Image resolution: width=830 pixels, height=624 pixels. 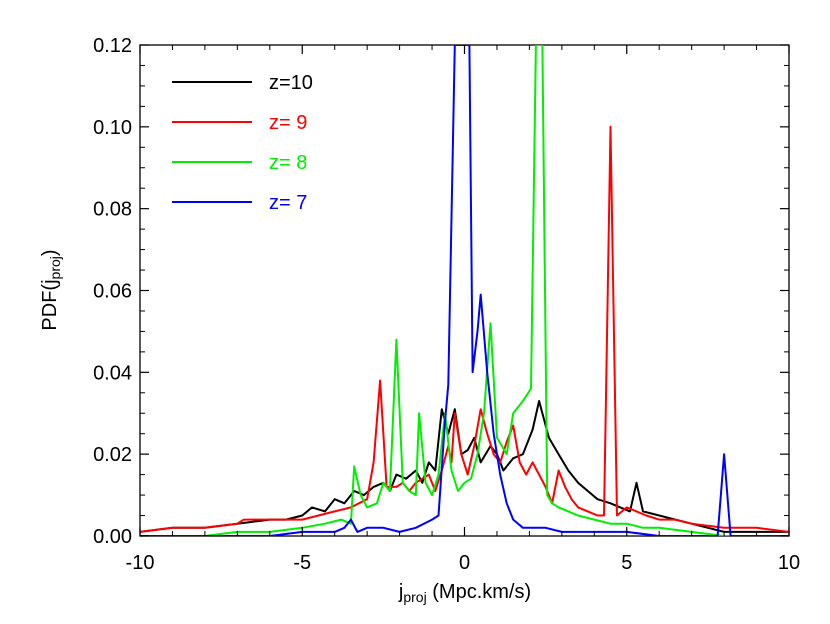 I want to click on y-tick-label: 0.10, so click(x=112, y=128).